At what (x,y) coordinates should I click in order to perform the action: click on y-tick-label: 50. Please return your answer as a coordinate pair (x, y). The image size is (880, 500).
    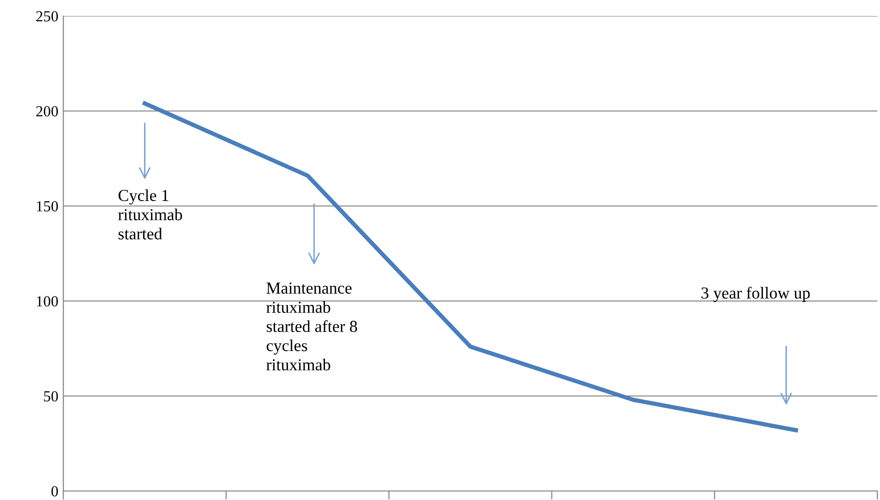
    Looking at the image, I should click on (51, 396).